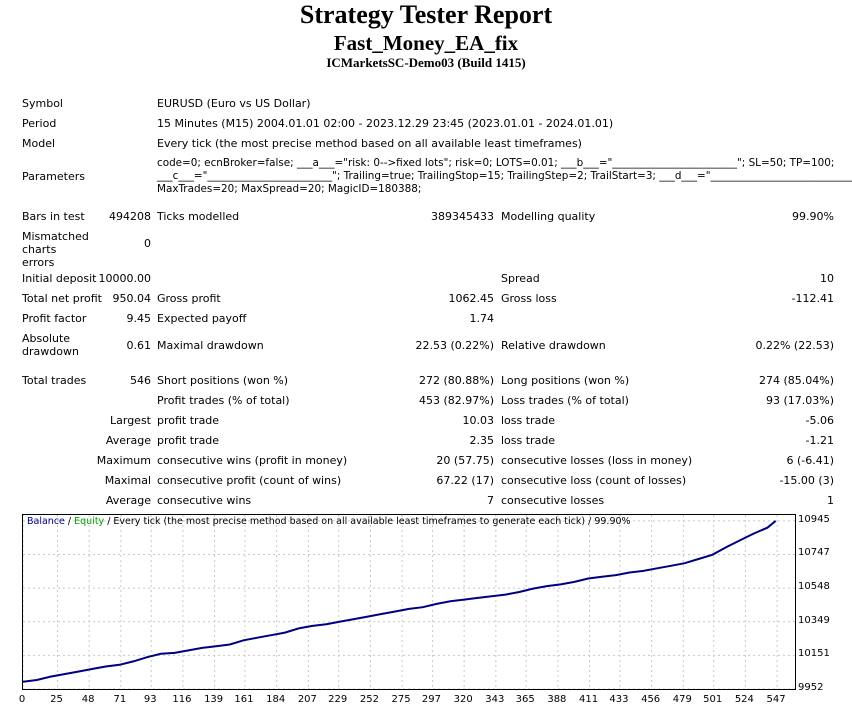  I want to click on bars-label: Bars in test, so click(53, 216).